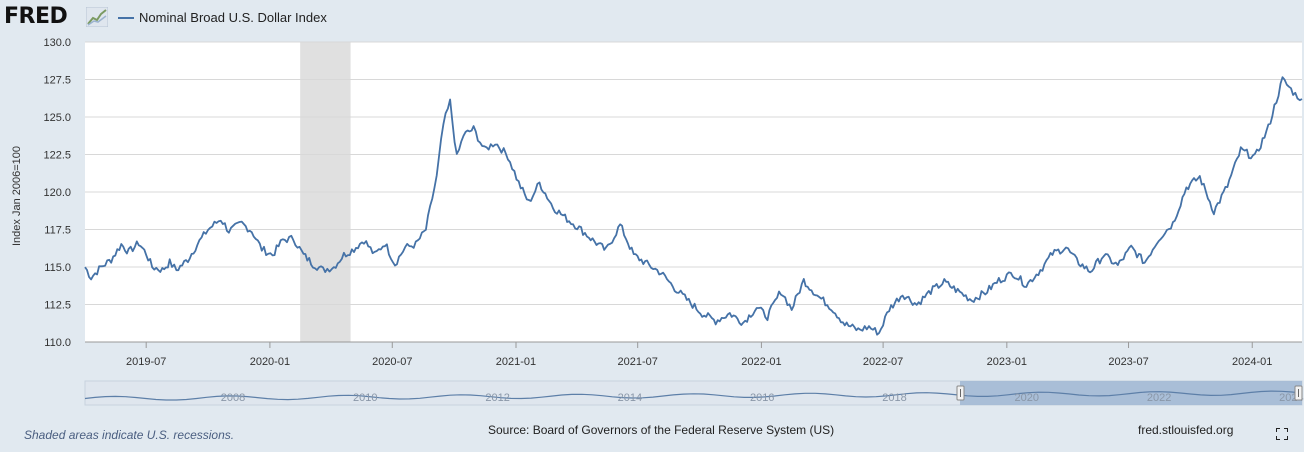 Image resolution: width=1304 pixels, height=452 pixels. What do you see at coordinates (57, 43) in the screenshot?
I see `y-tick-label: 130.0` at bounding box center [57, 43].